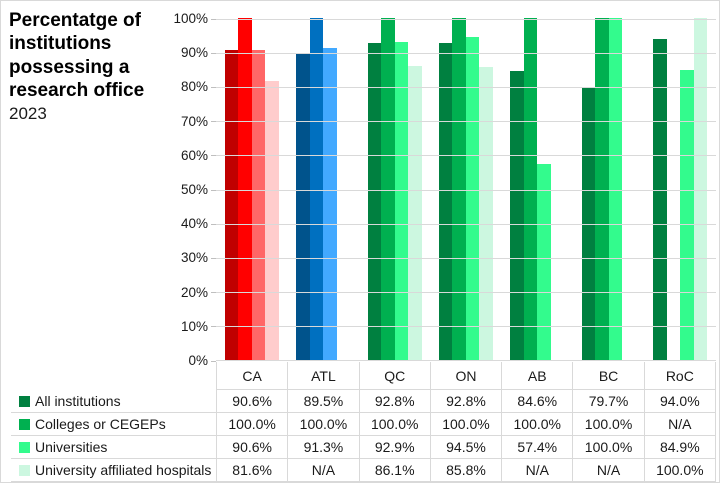 The height and width of the screenshot is (483, 720). Describe the element at coordinates (394, 470) in the screenshot. I see `table-cell: 86.1%` at that location.